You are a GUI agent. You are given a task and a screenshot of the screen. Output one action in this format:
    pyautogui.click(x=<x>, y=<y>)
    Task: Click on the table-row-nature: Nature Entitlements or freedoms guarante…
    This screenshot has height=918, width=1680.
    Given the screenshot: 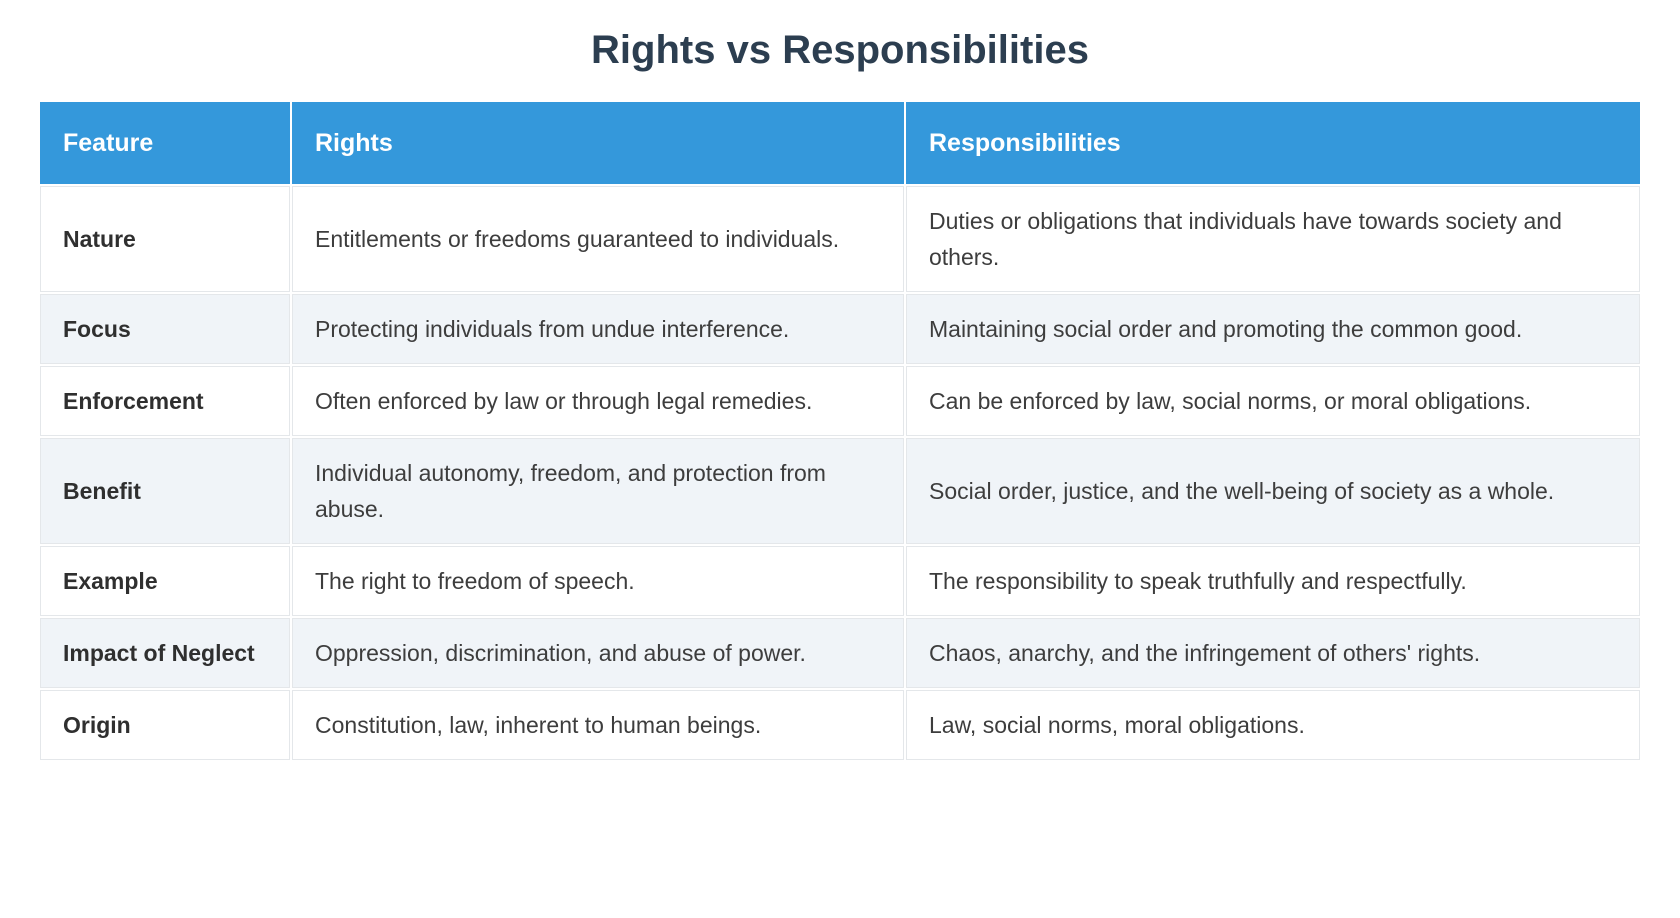 What is the action you would take?
    pyautogui.click(x=840, y=239)
    